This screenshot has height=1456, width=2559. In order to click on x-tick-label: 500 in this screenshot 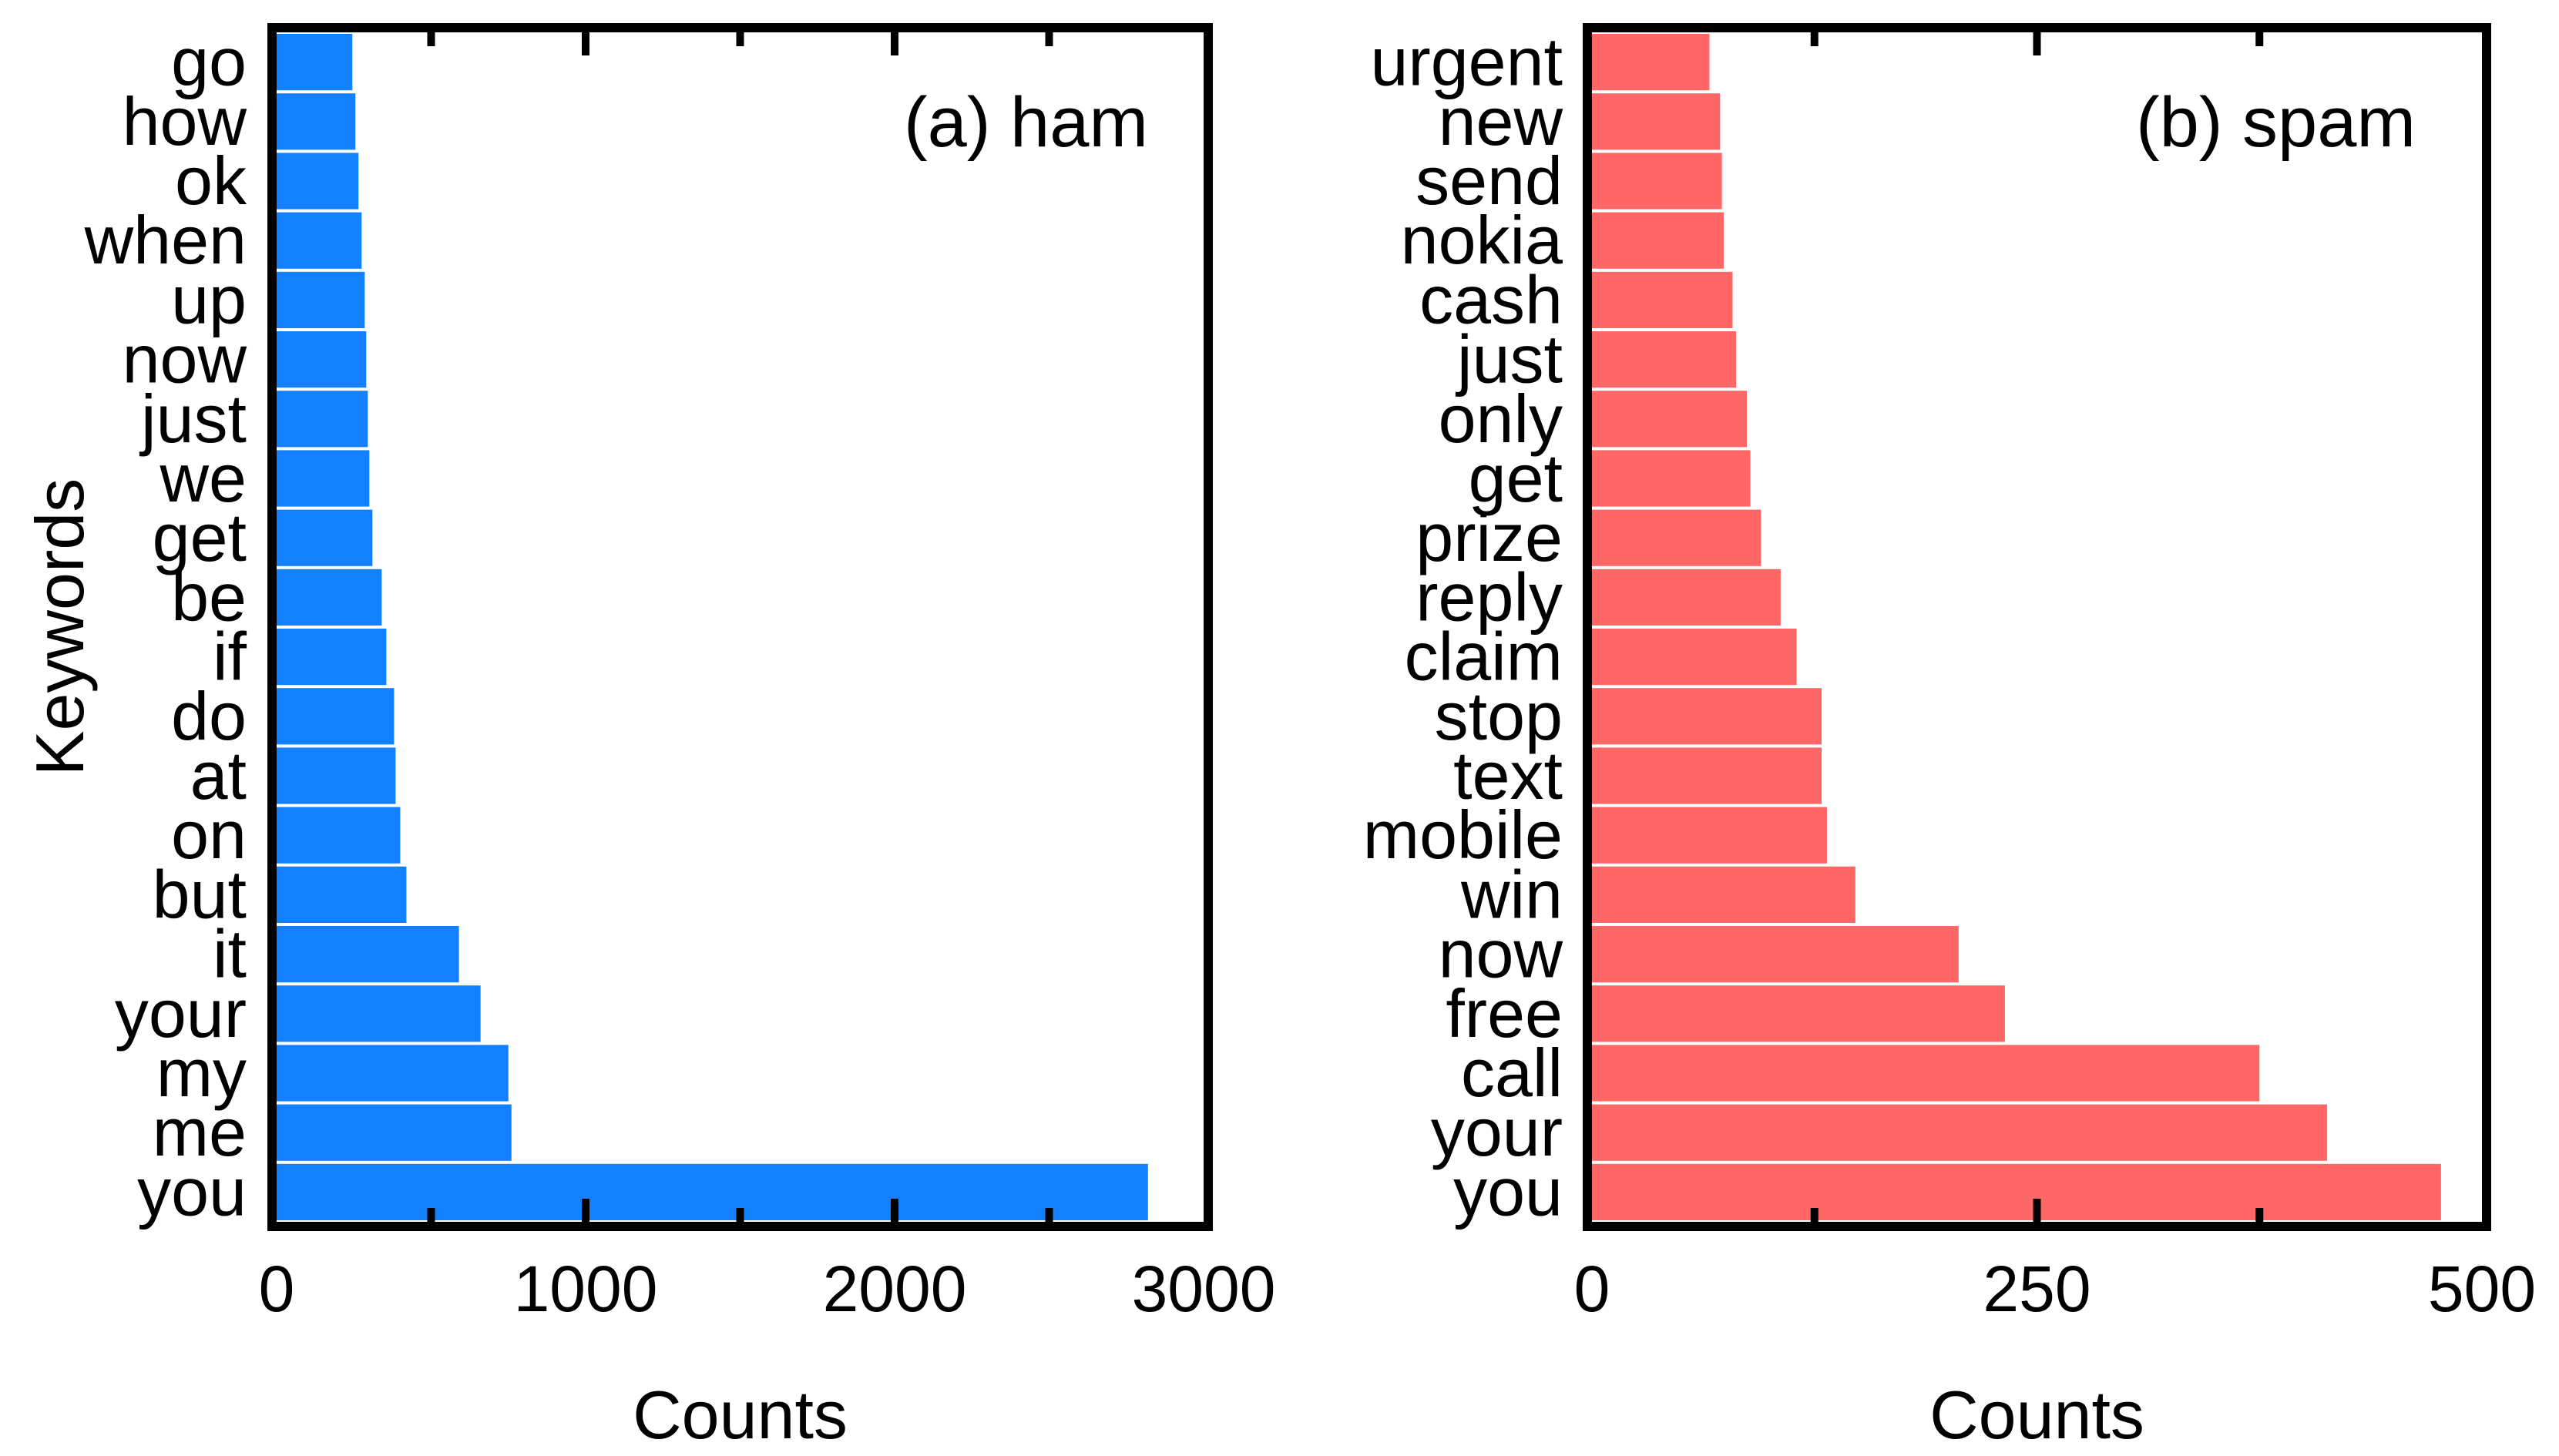, I will do `click(2482, 1289)`.